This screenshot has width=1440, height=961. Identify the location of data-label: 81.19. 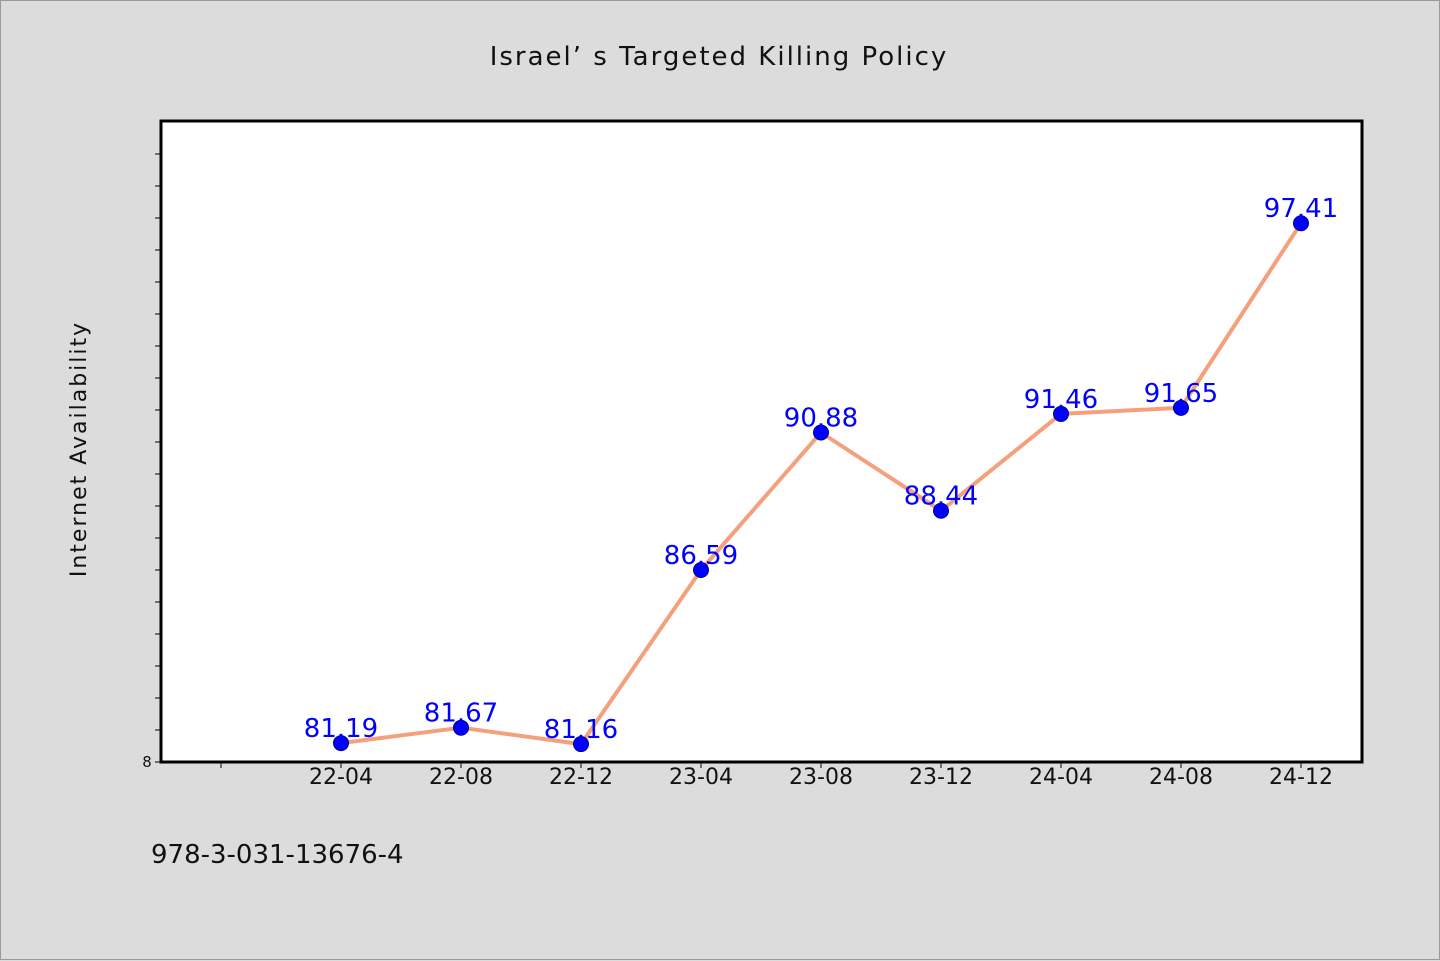
(341, 729).